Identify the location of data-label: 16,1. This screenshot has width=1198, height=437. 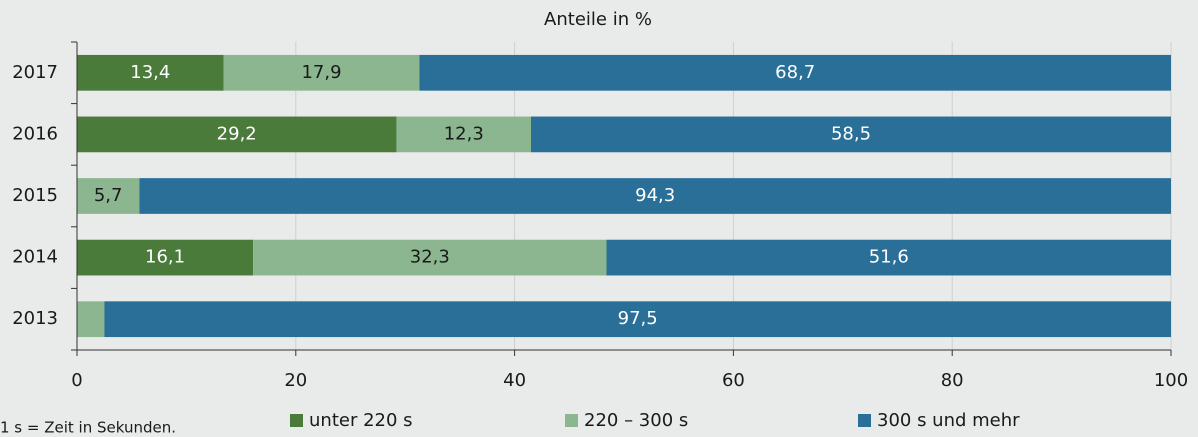
(165, 257).